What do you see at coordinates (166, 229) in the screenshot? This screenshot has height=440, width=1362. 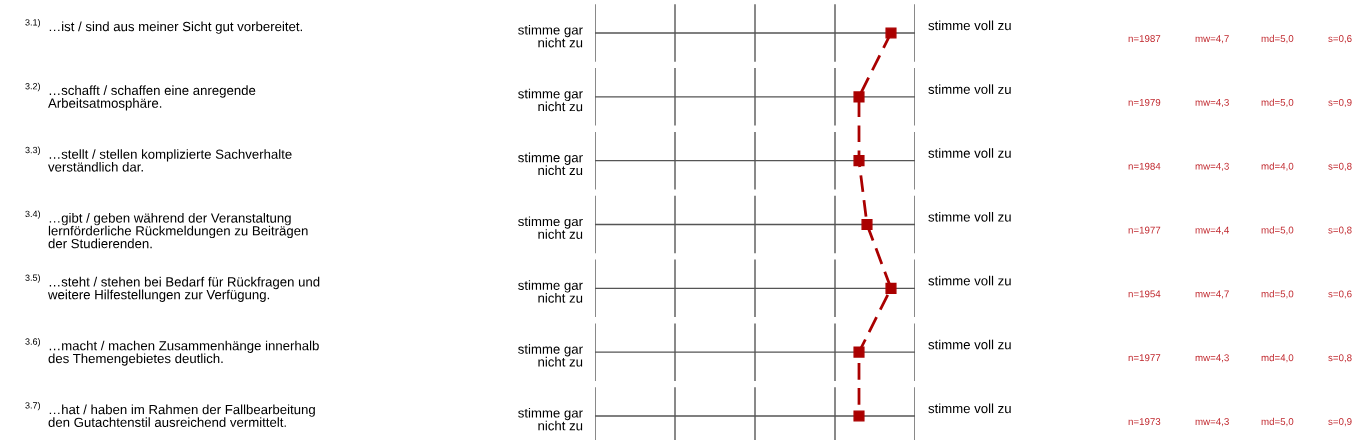 I see `y-tick-label: 3.4) …gibt / geben während der Veranstaltung lernförderliche Rückmeldungen zu Beiträgen der Studierenden.` at bounding box center [166, 229].